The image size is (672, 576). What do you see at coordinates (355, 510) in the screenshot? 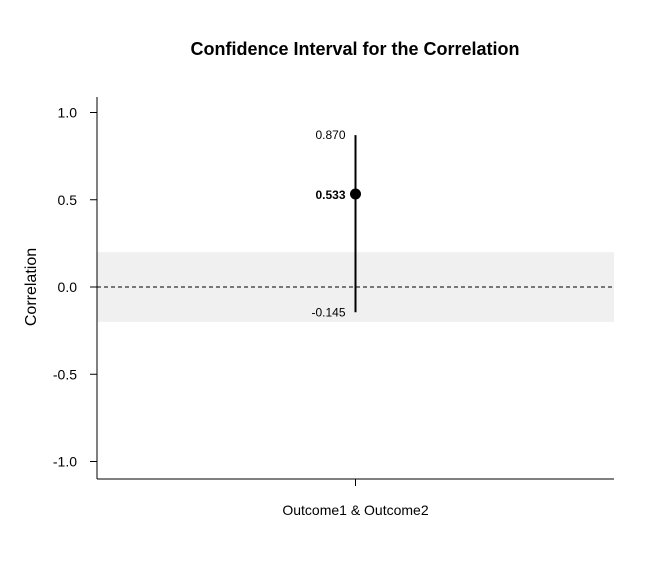
I see `x-tick-label: Outcome1 & Outcome2` at bounding box center [355, 510].